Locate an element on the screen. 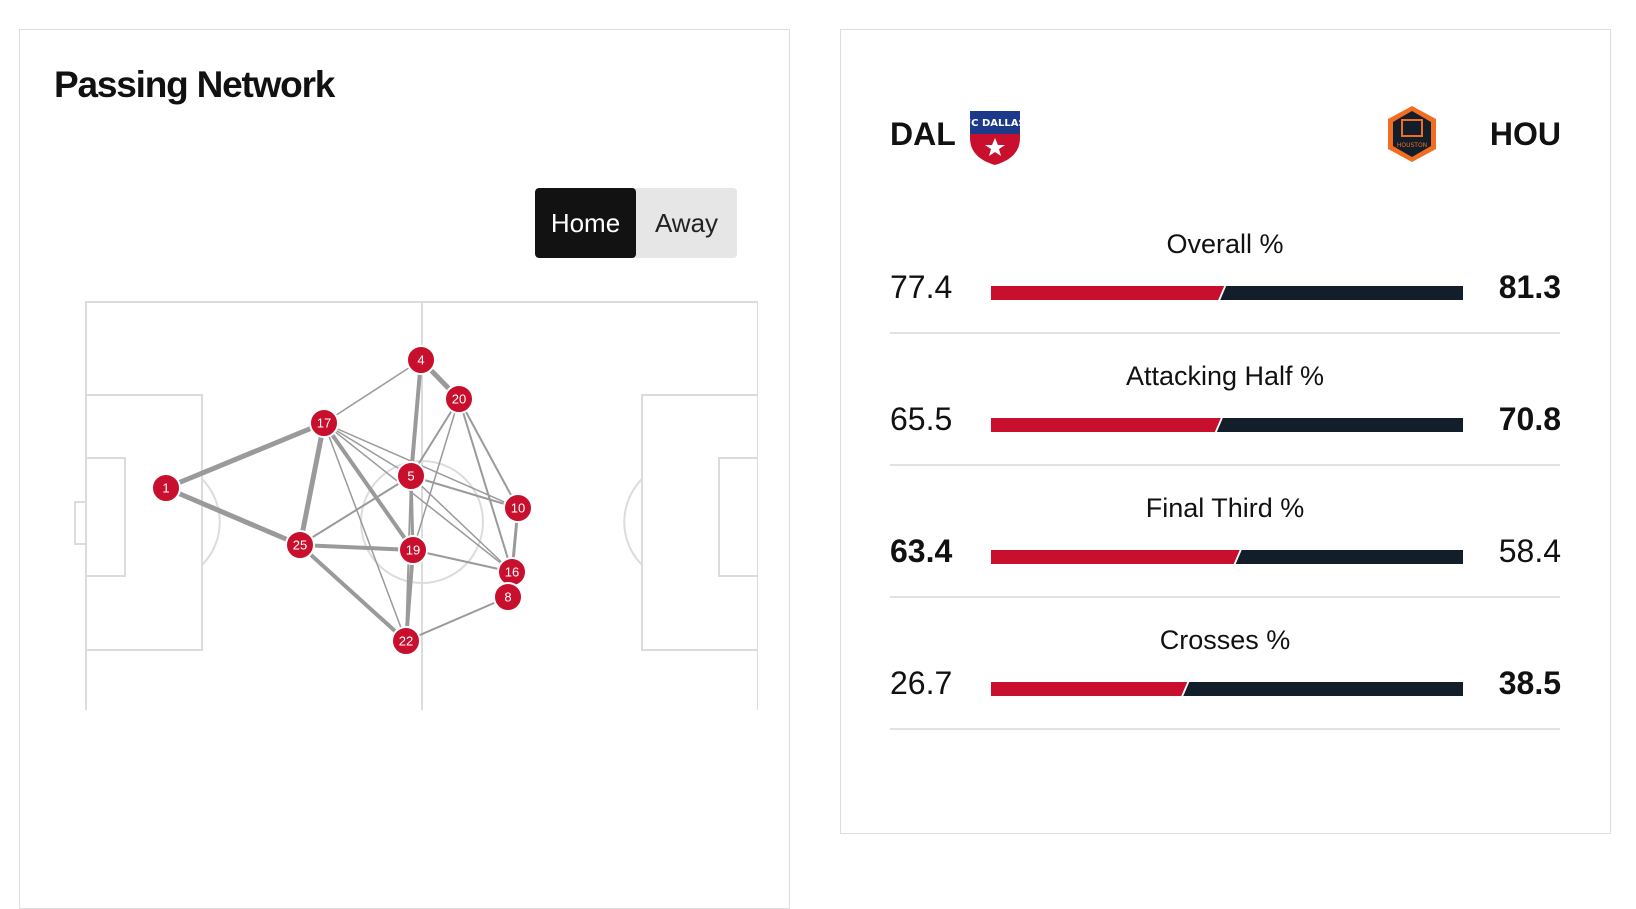 The height and width of the screenshot is (909, 1636). home-team-abbr: DAL is located at coordinates (923, 134).